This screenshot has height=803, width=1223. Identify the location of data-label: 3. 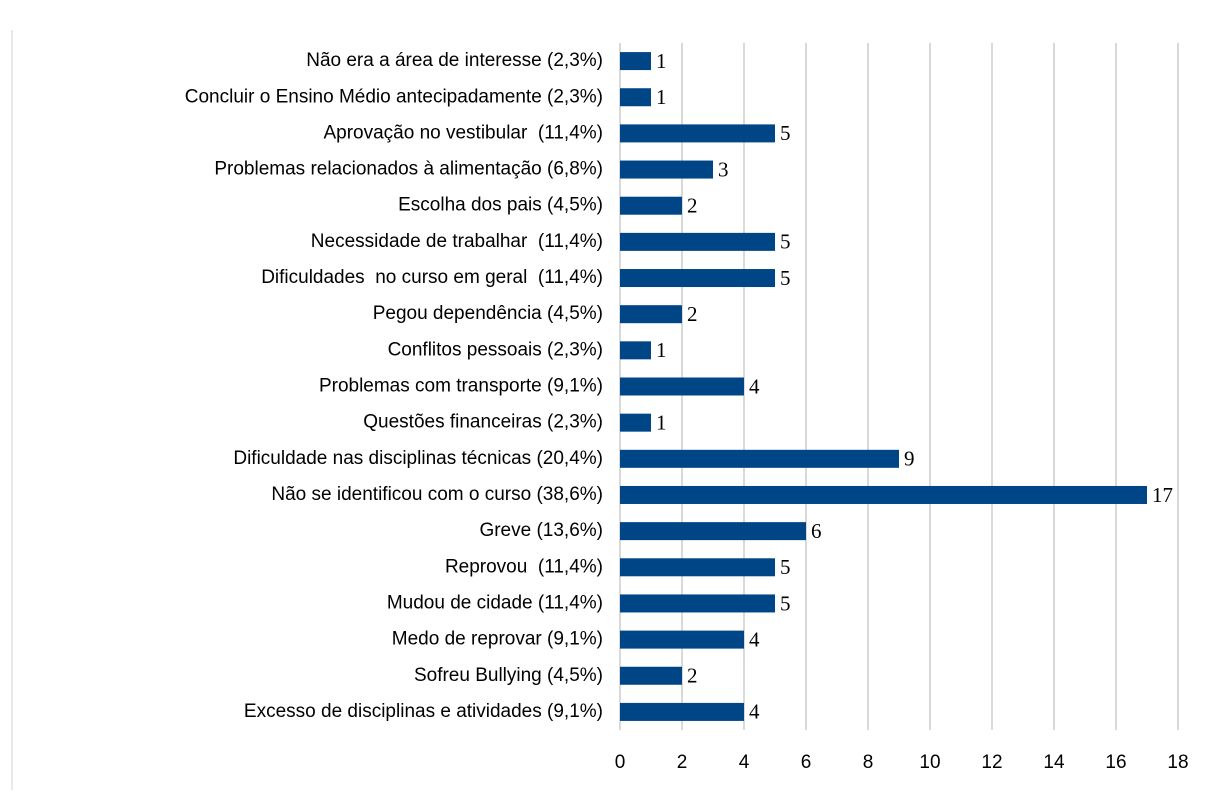
(723, 169).